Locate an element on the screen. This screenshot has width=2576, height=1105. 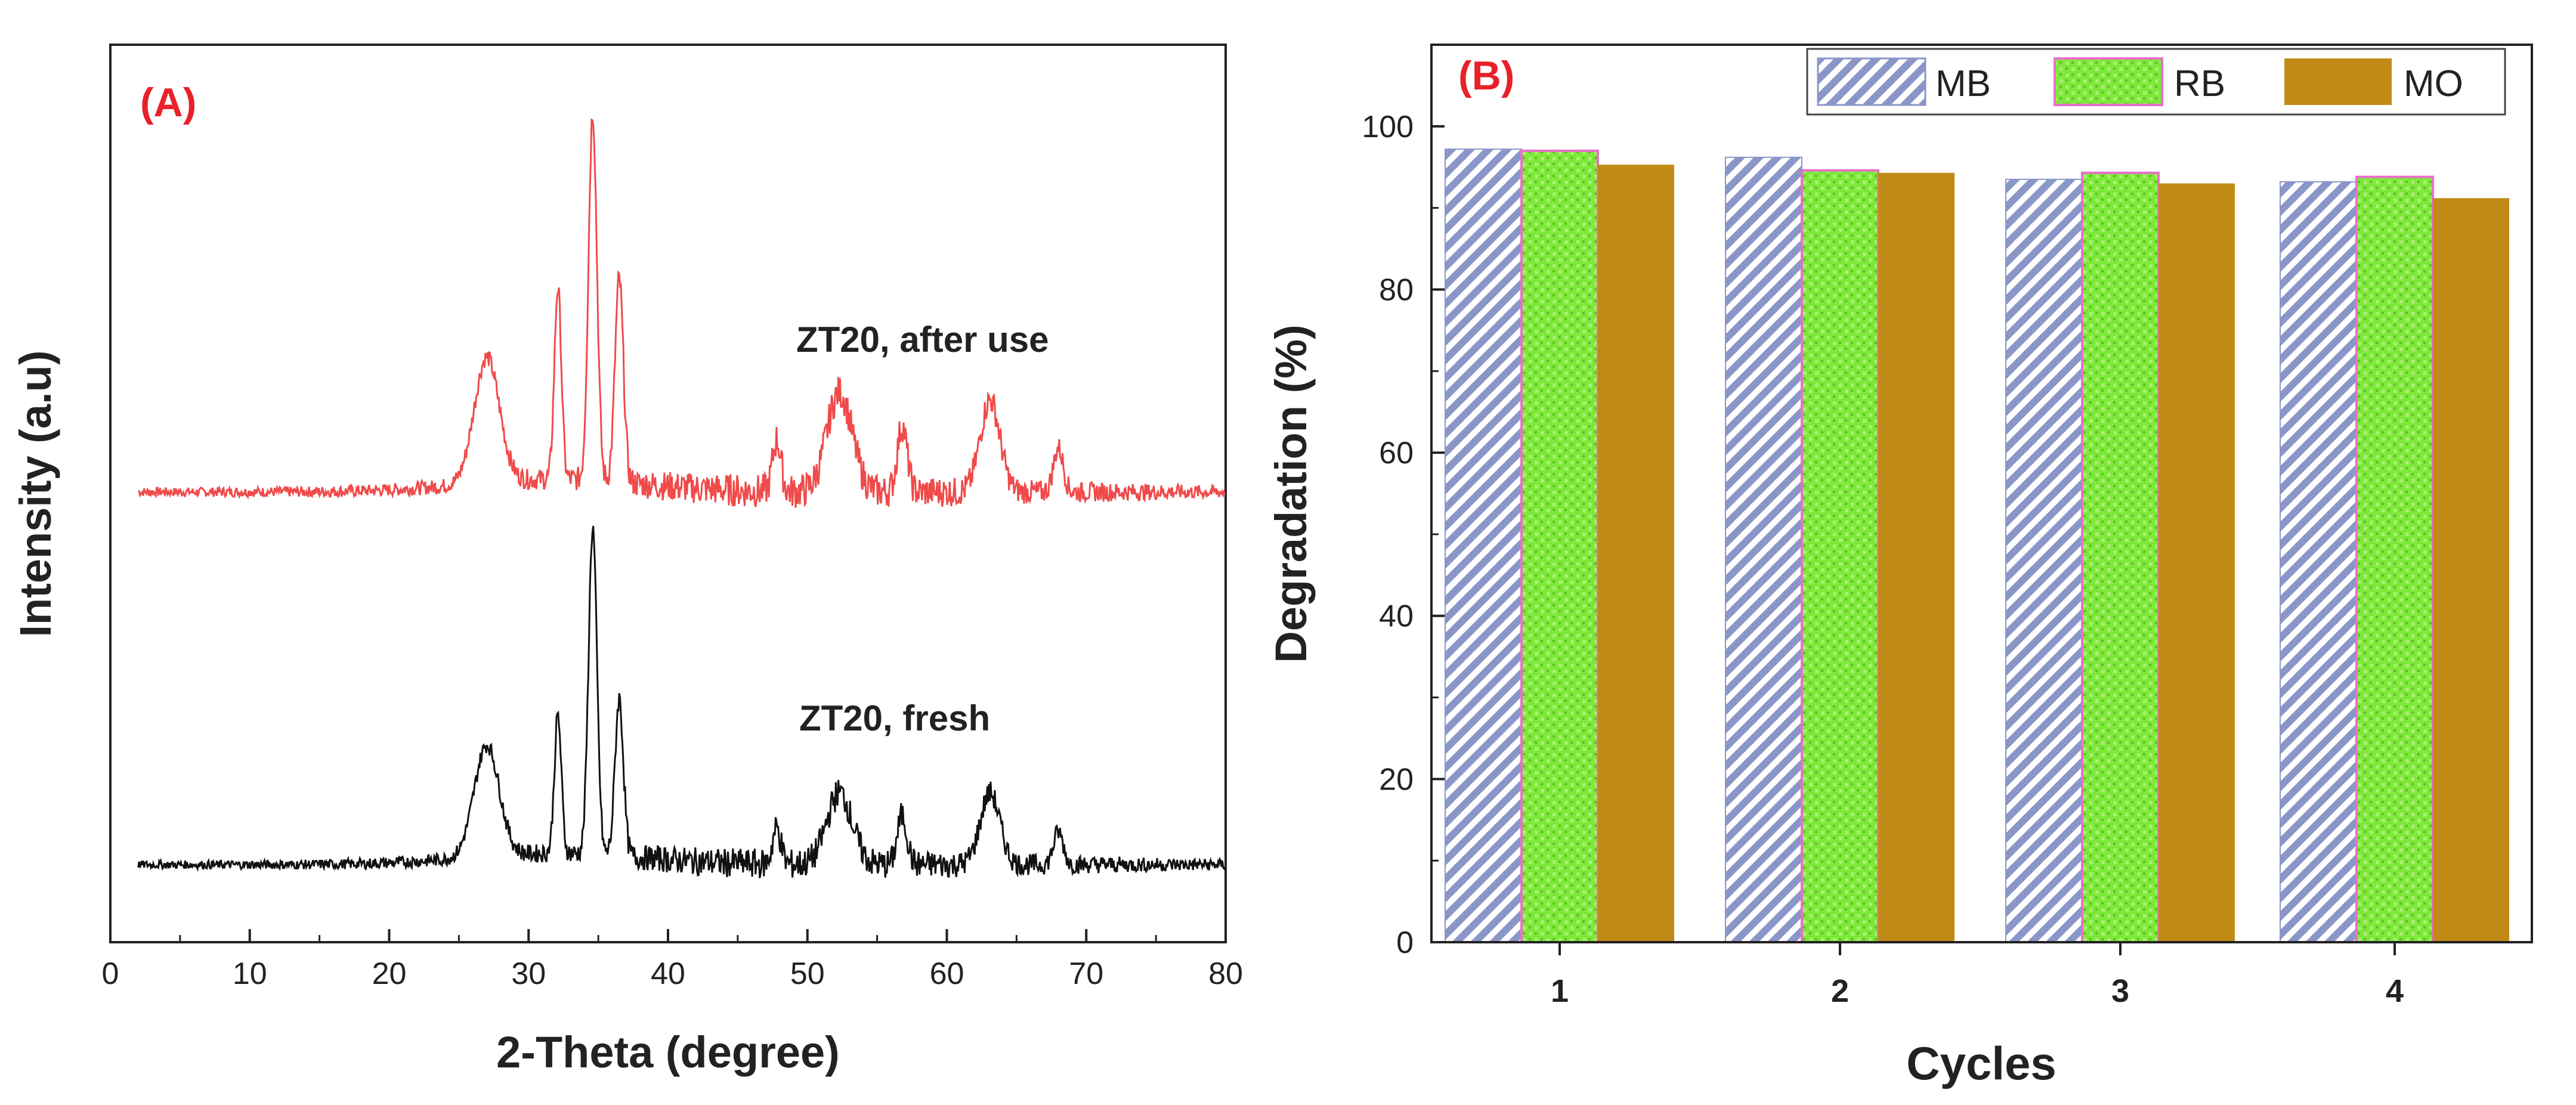
panel-b-label: (B) is located at coordinates (1486, 75).